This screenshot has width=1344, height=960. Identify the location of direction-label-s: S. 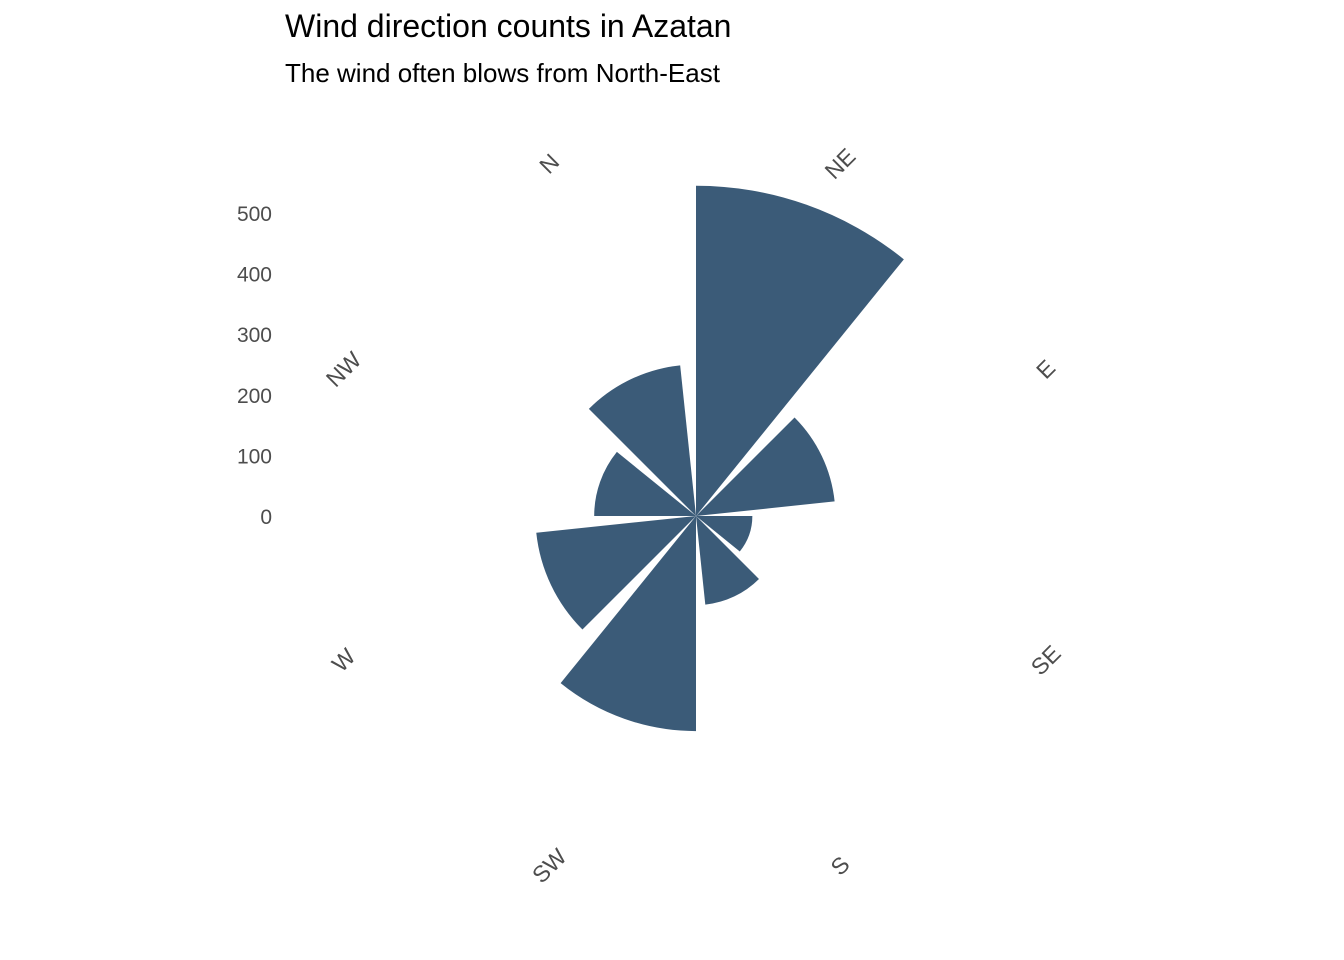
(839, 865).